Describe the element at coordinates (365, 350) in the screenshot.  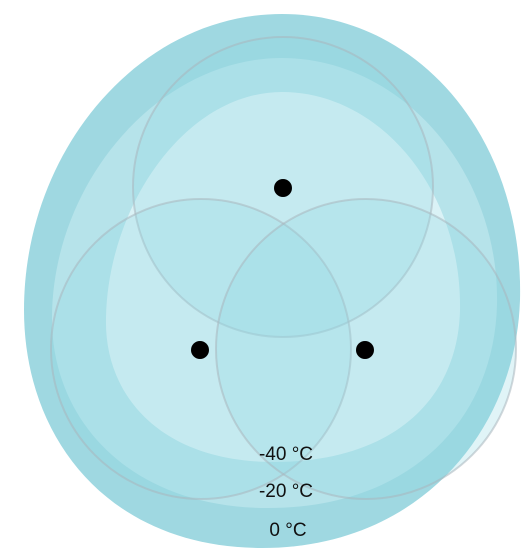
I see `dot-right` at that location.